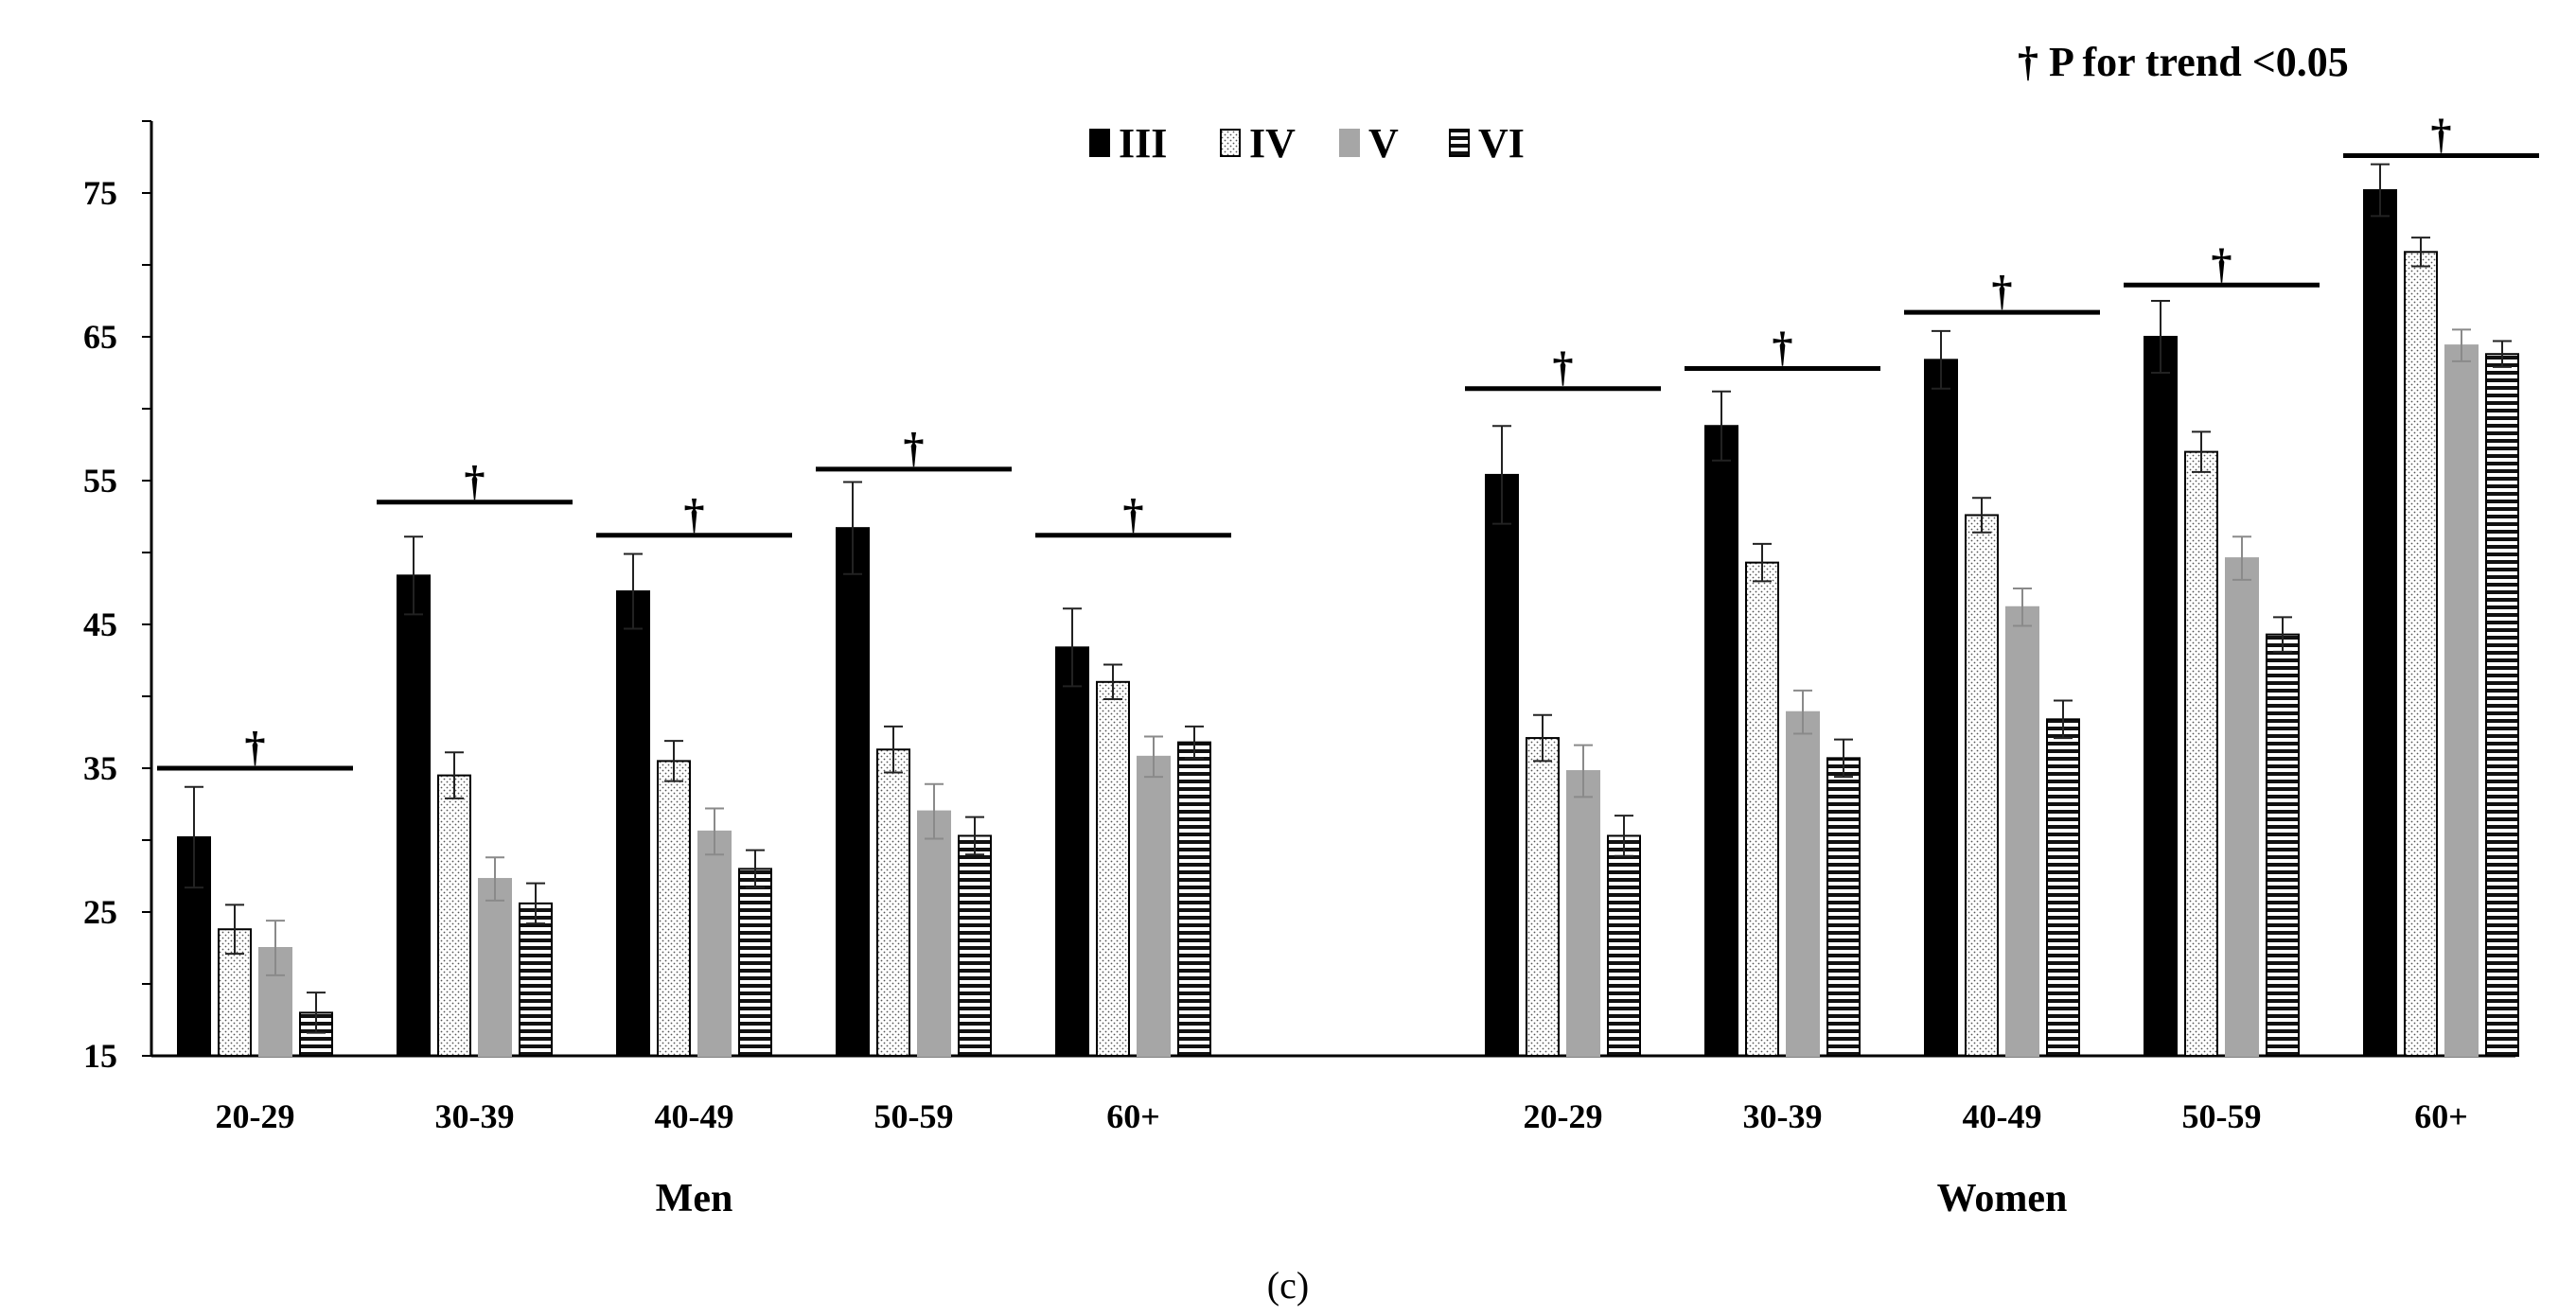  I want to click on y-tick-label: 55, so click(100, 481).